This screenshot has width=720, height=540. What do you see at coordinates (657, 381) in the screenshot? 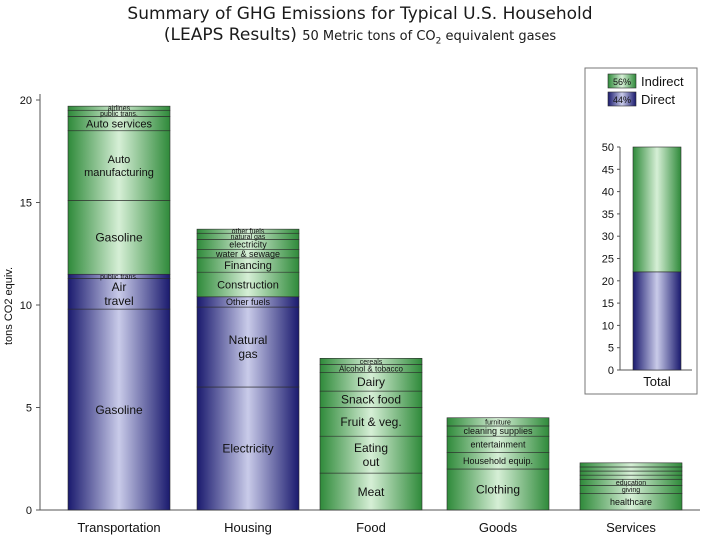
I see `total-category-label: Total` at bounding box center [657, 381].